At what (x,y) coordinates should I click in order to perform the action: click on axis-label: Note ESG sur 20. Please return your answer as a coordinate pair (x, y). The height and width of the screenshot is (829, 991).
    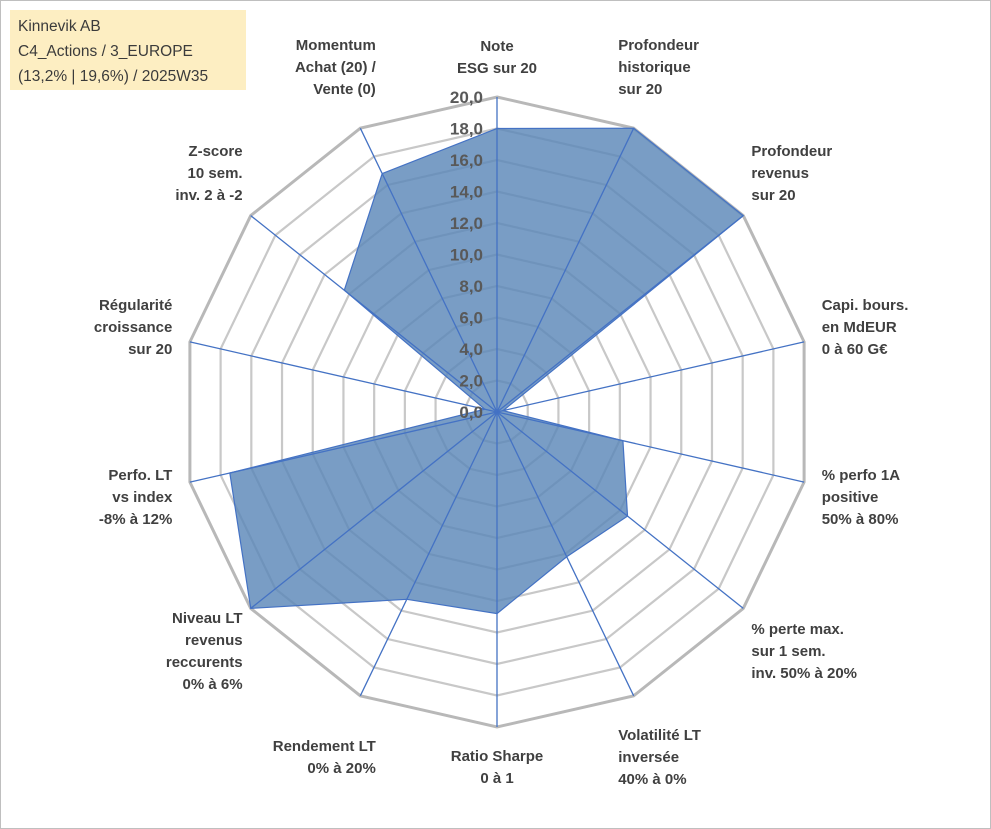
    Looking at the image, I should click on (497, 57).